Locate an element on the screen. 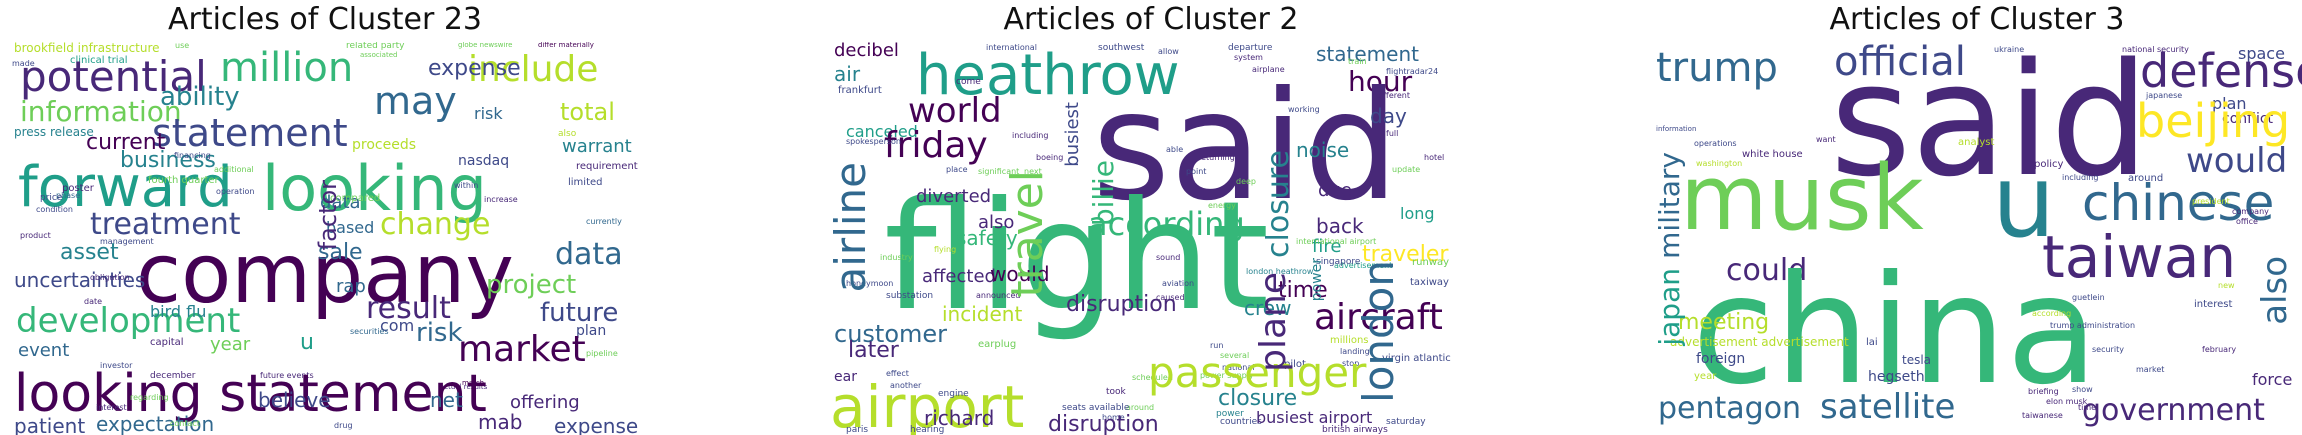  word: passenger is located at coordinates (1257, 372).